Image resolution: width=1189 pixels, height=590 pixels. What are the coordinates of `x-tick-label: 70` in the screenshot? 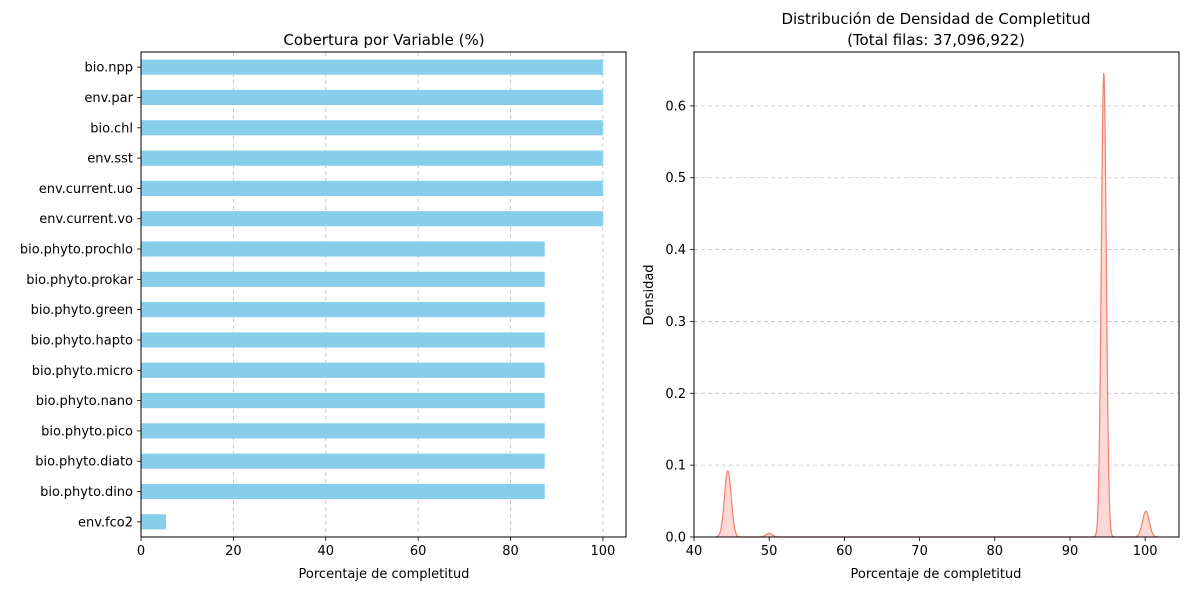 It's located at (919, 551).